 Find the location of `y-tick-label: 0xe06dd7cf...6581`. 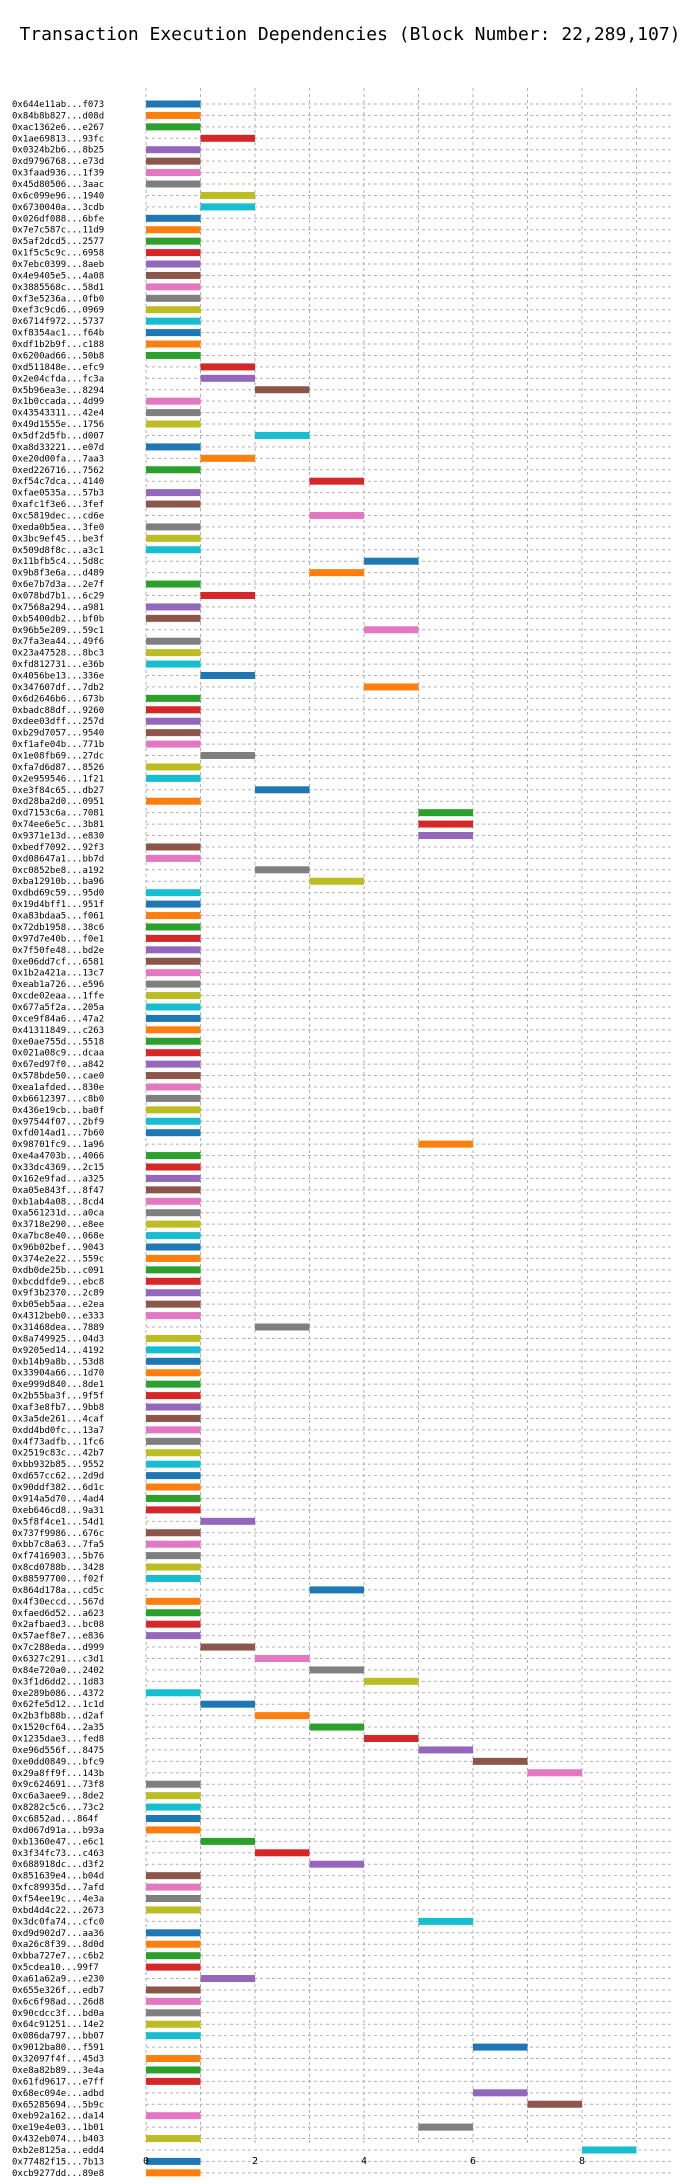

y-tick-label: 0xe06dd7cf...6581 is located at coordinates (58, 962).